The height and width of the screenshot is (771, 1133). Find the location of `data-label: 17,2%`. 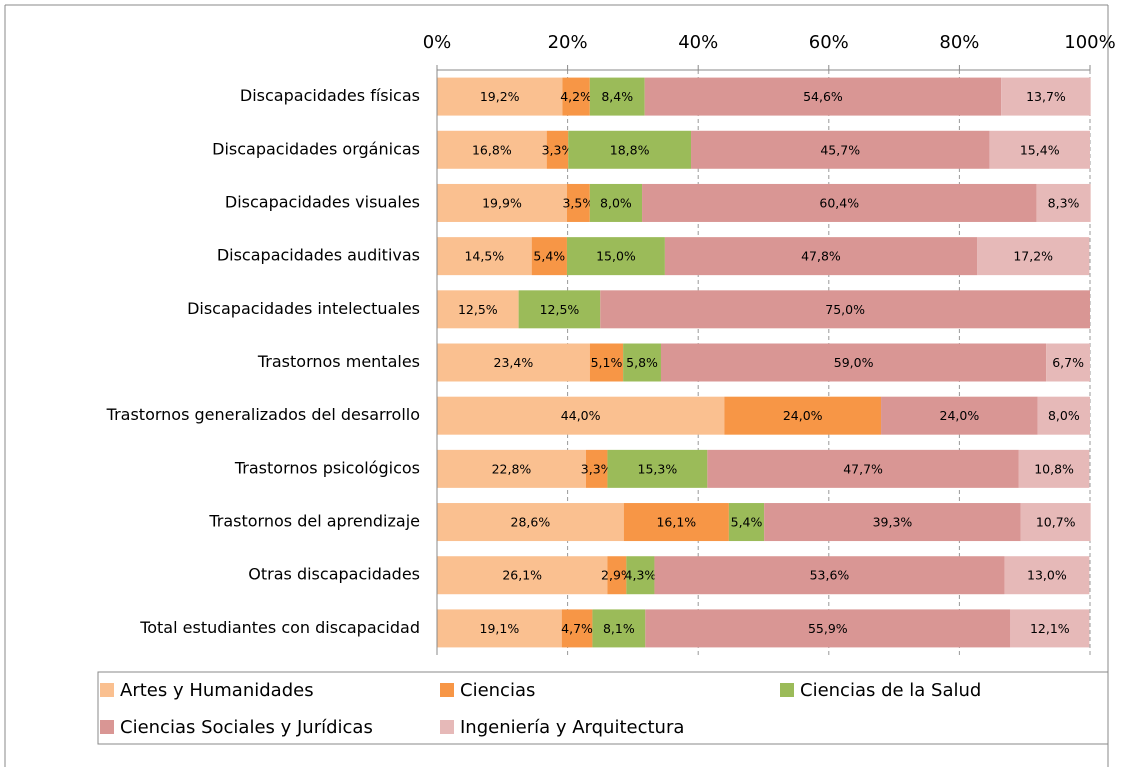

data-label: 17,2% is located at coordinates (1033, 256).